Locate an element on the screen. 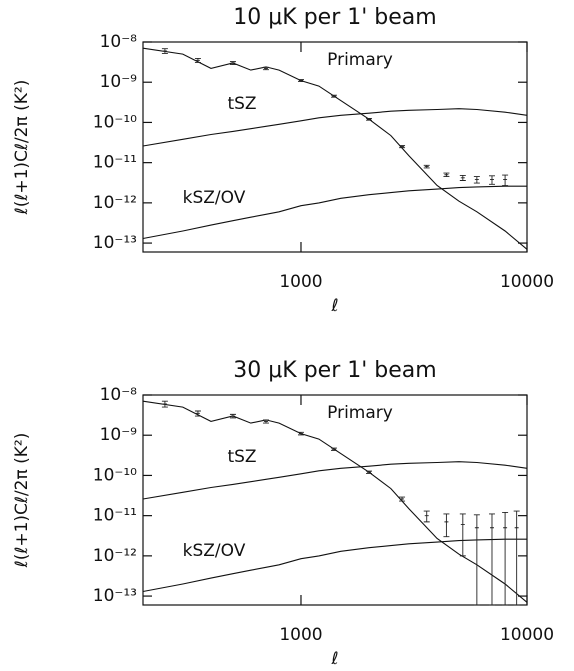 The image size is (574, 671). panel-title: 10 μK per 1' beam is located at coordinates (334, 17).